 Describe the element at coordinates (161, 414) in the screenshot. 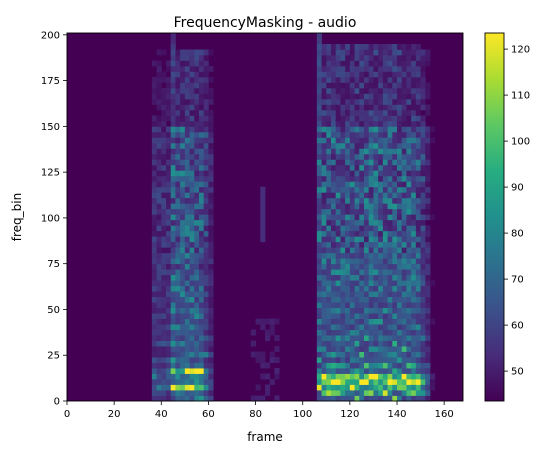

I see `x-tick-label: 40` at that location.